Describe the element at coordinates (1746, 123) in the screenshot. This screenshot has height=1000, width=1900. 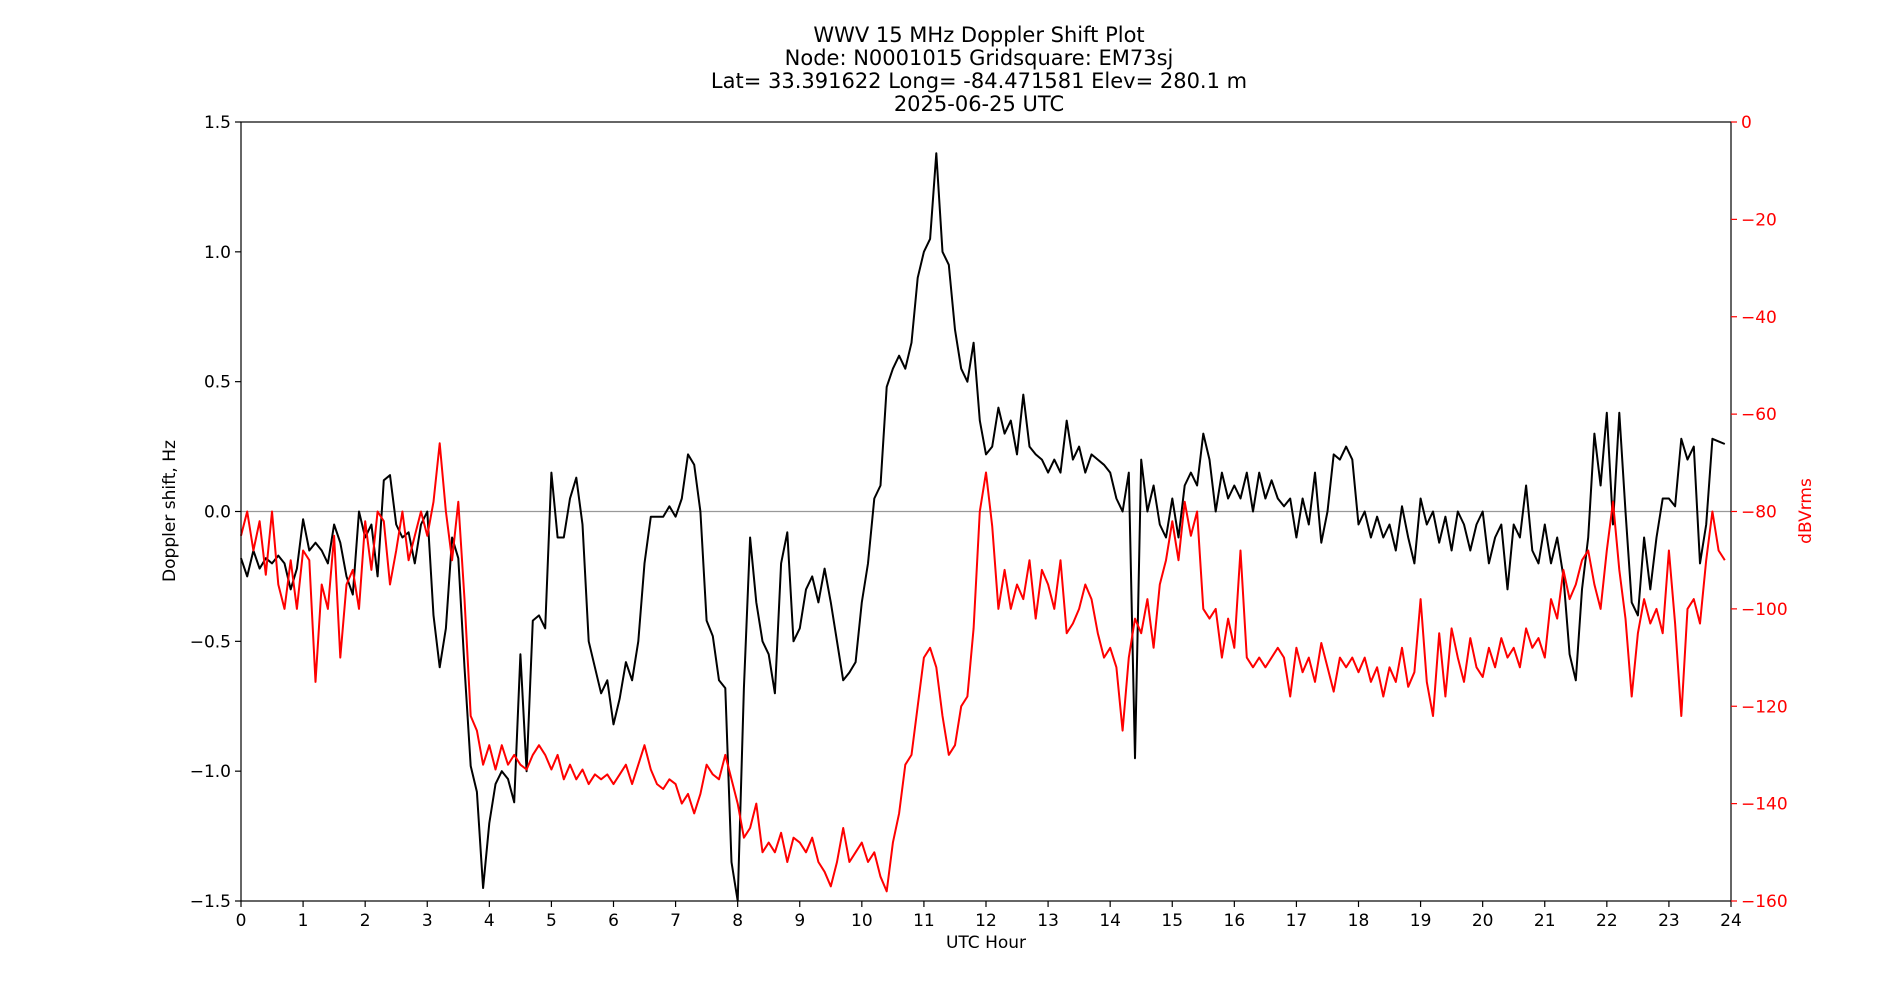
I see `y2-tick-label: 0` at that location.